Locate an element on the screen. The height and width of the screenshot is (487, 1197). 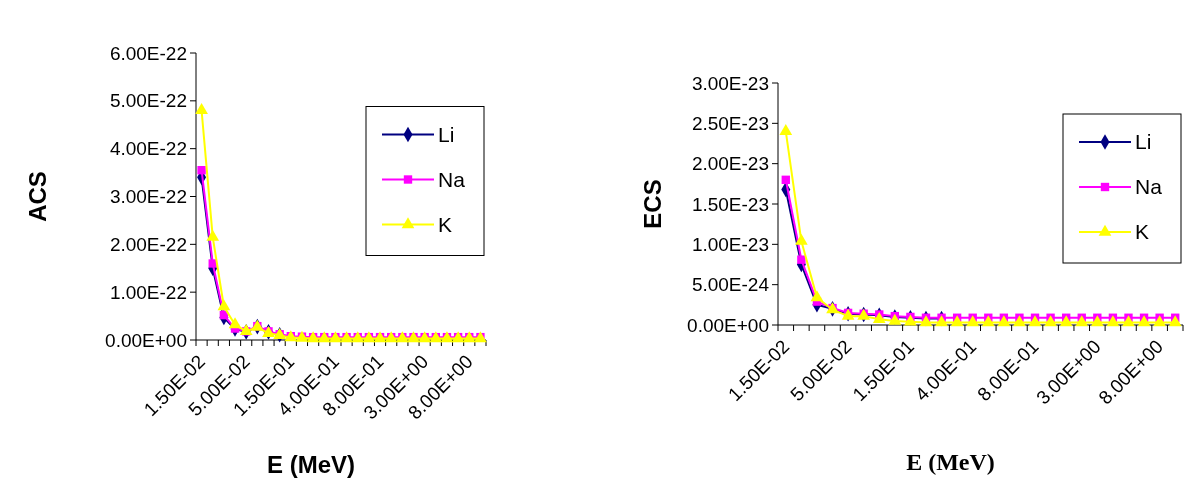
y-tick-label: 5.00E-24 is located at coordinates (730, 285).